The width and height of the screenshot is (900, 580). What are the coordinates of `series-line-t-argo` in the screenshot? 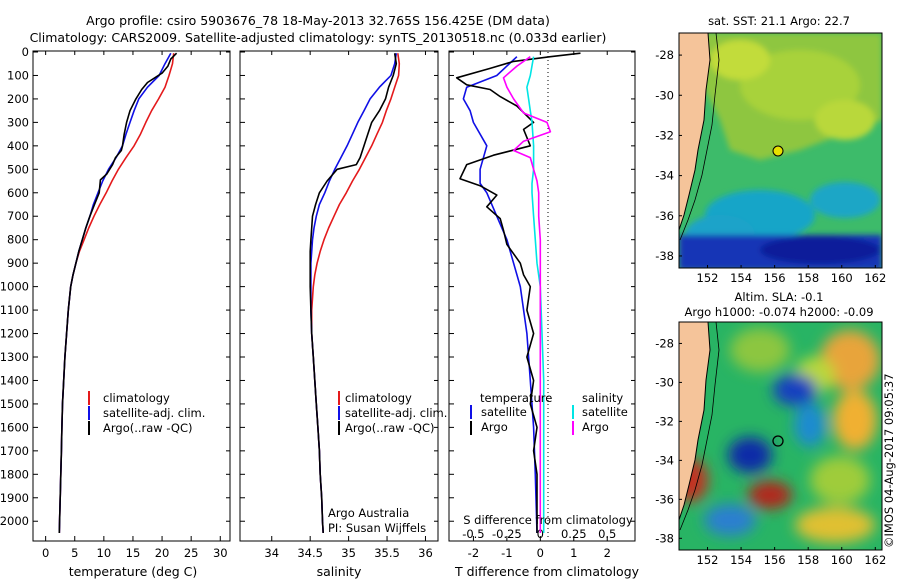 It's located at (518, 292).